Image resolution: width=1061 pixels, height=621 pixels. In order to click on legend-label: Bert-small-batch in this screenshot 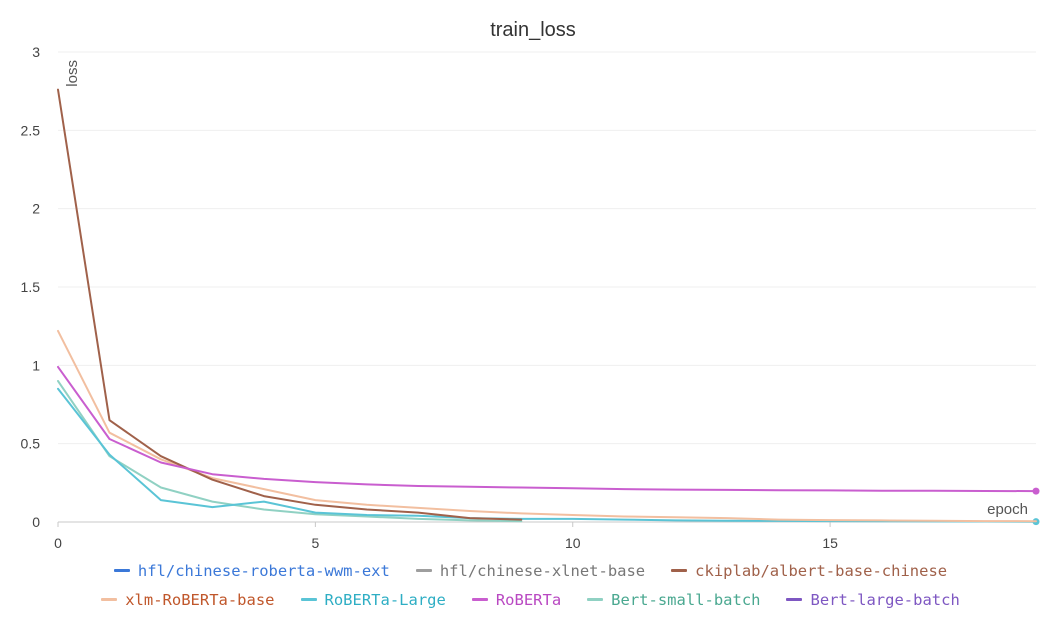, I will do `click(686, 599)`.